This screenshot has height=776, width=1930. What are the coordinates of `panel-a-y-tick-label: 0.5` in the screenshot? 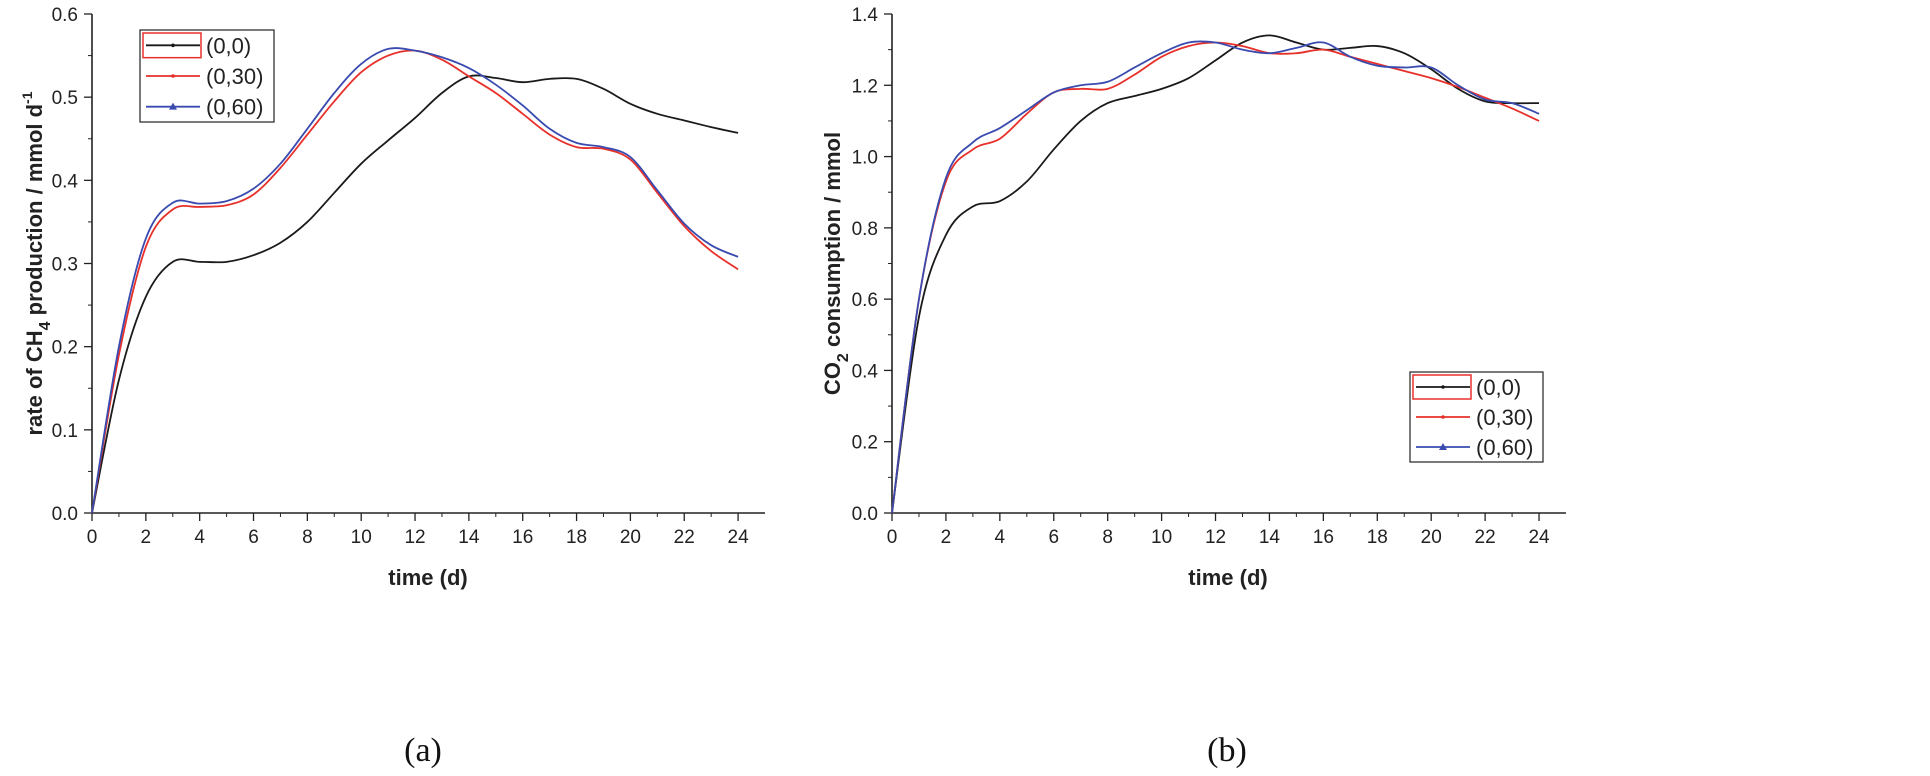 It's located at (65, 98).